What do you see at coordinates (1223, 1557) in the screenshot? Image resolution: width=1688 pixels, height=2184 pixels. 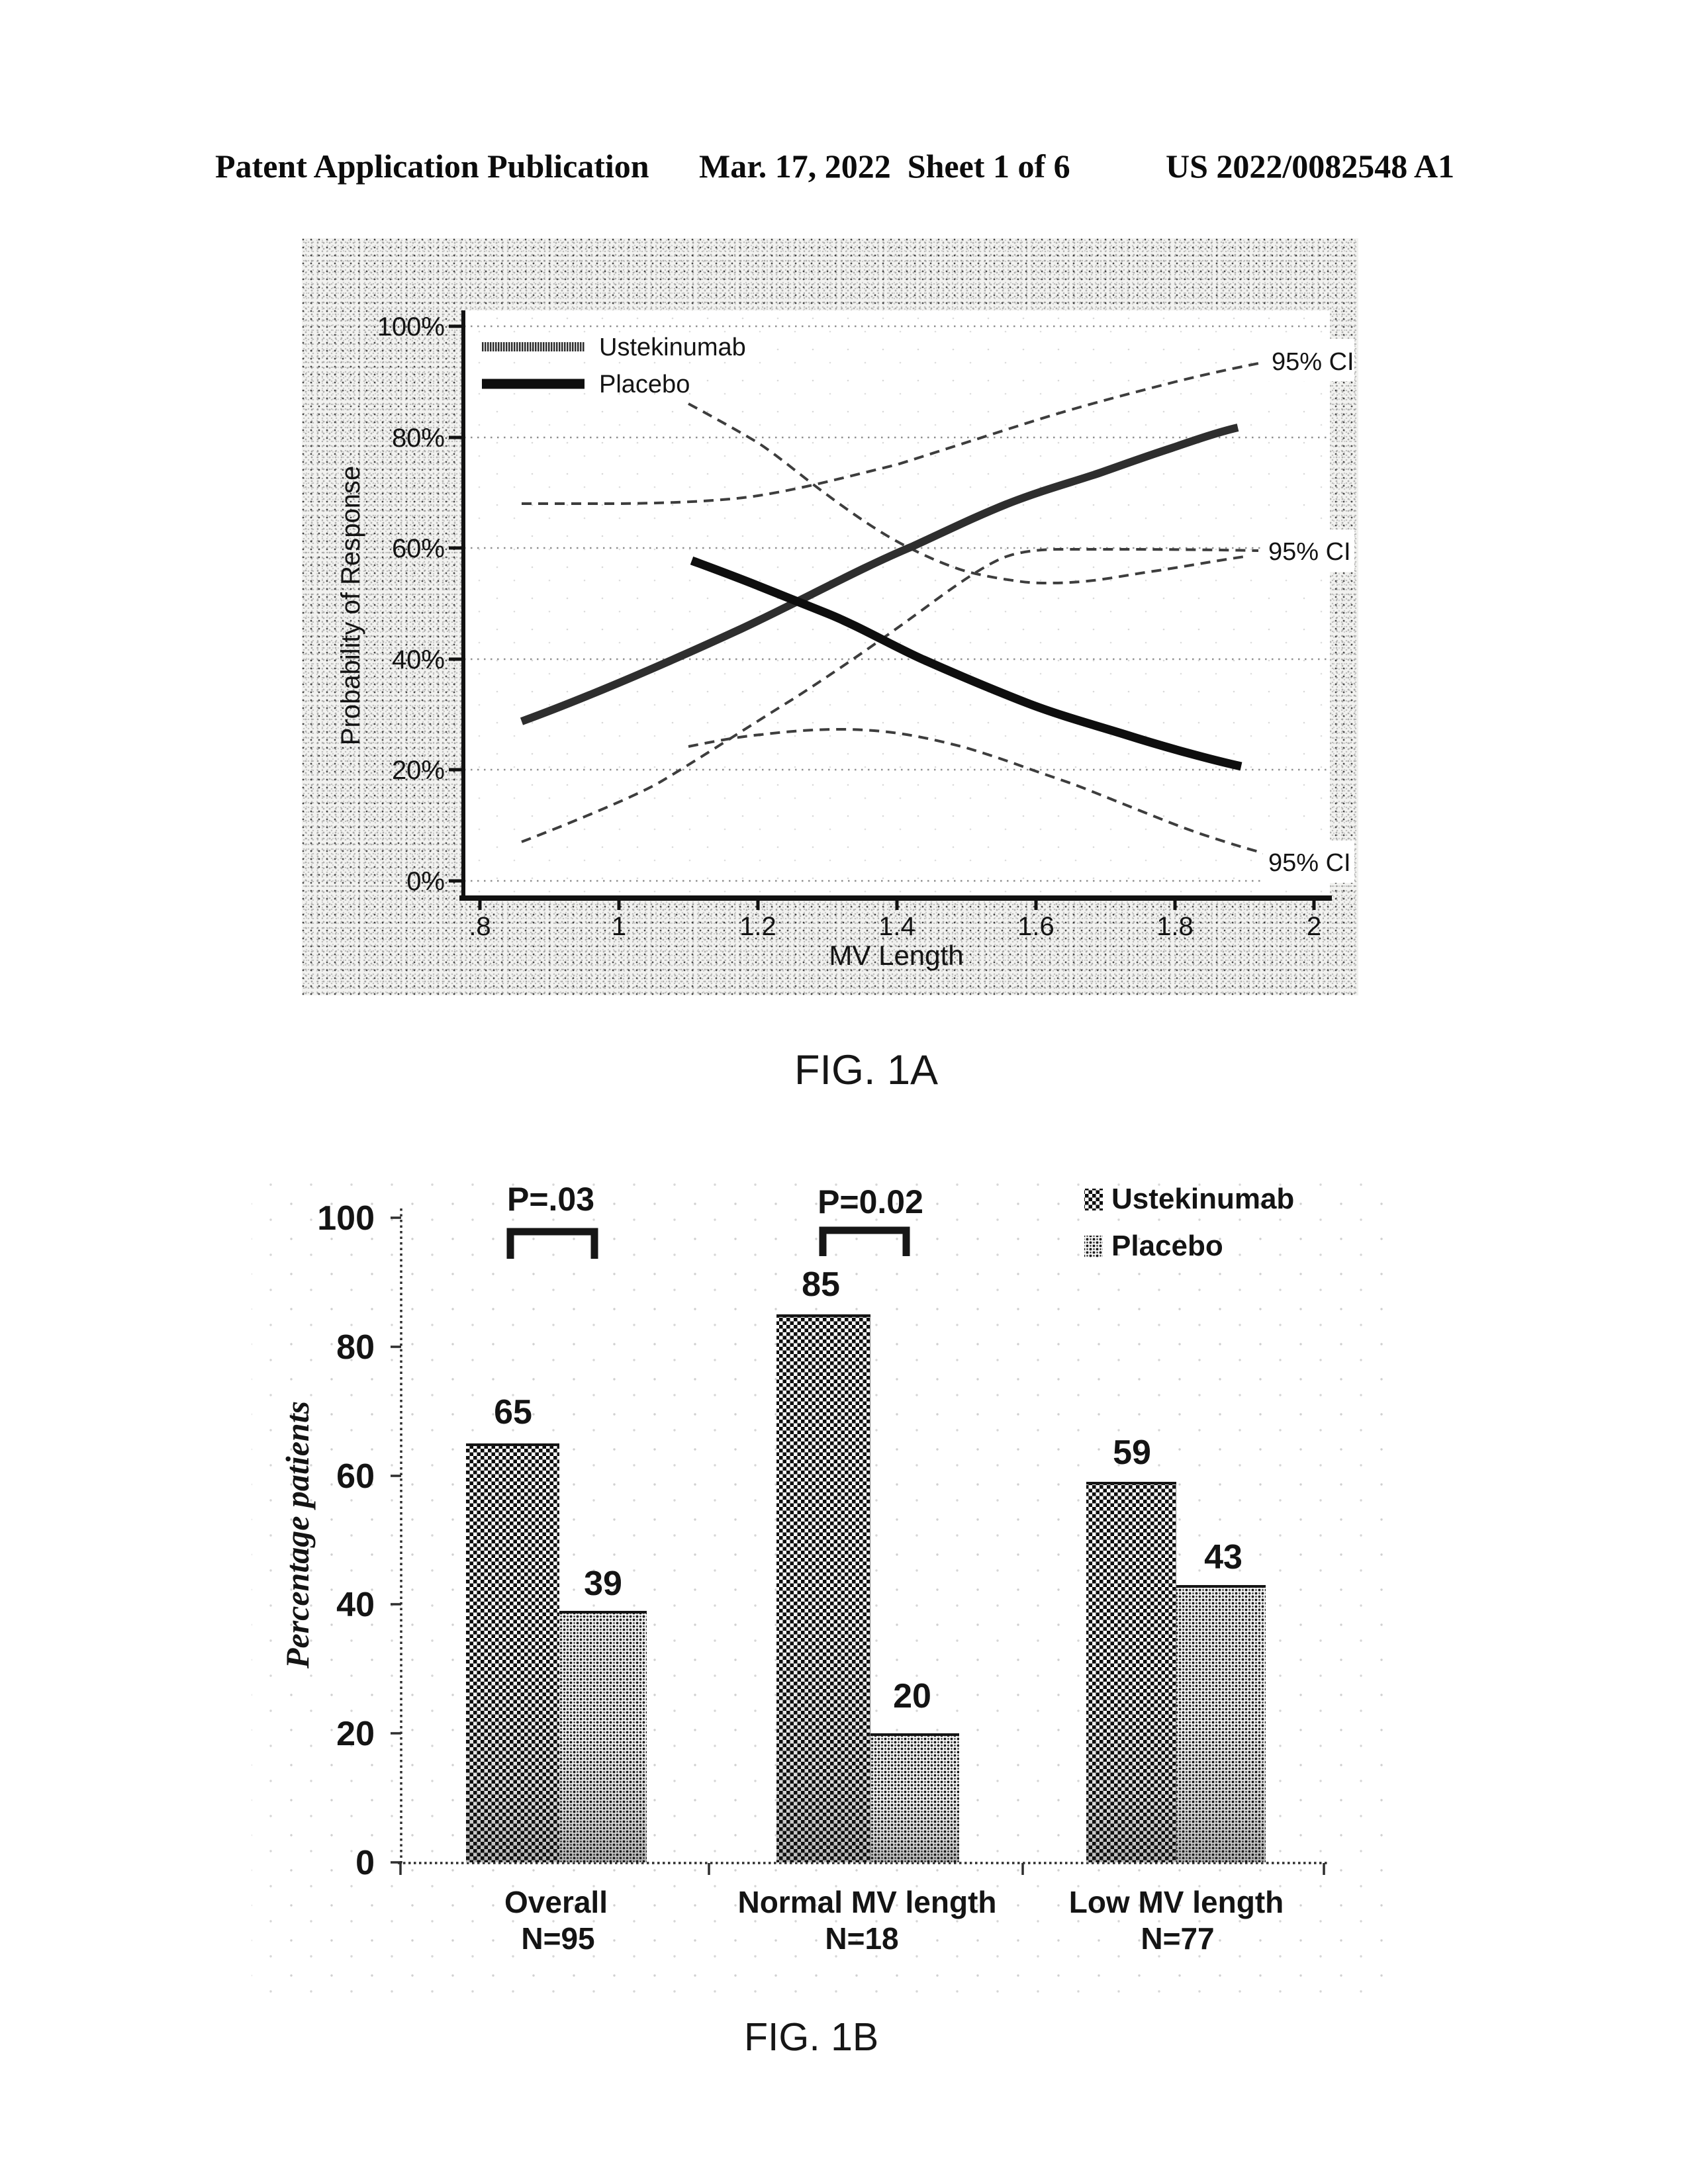 I see `svg-text: 43` at bounding box center [1223, 1557].